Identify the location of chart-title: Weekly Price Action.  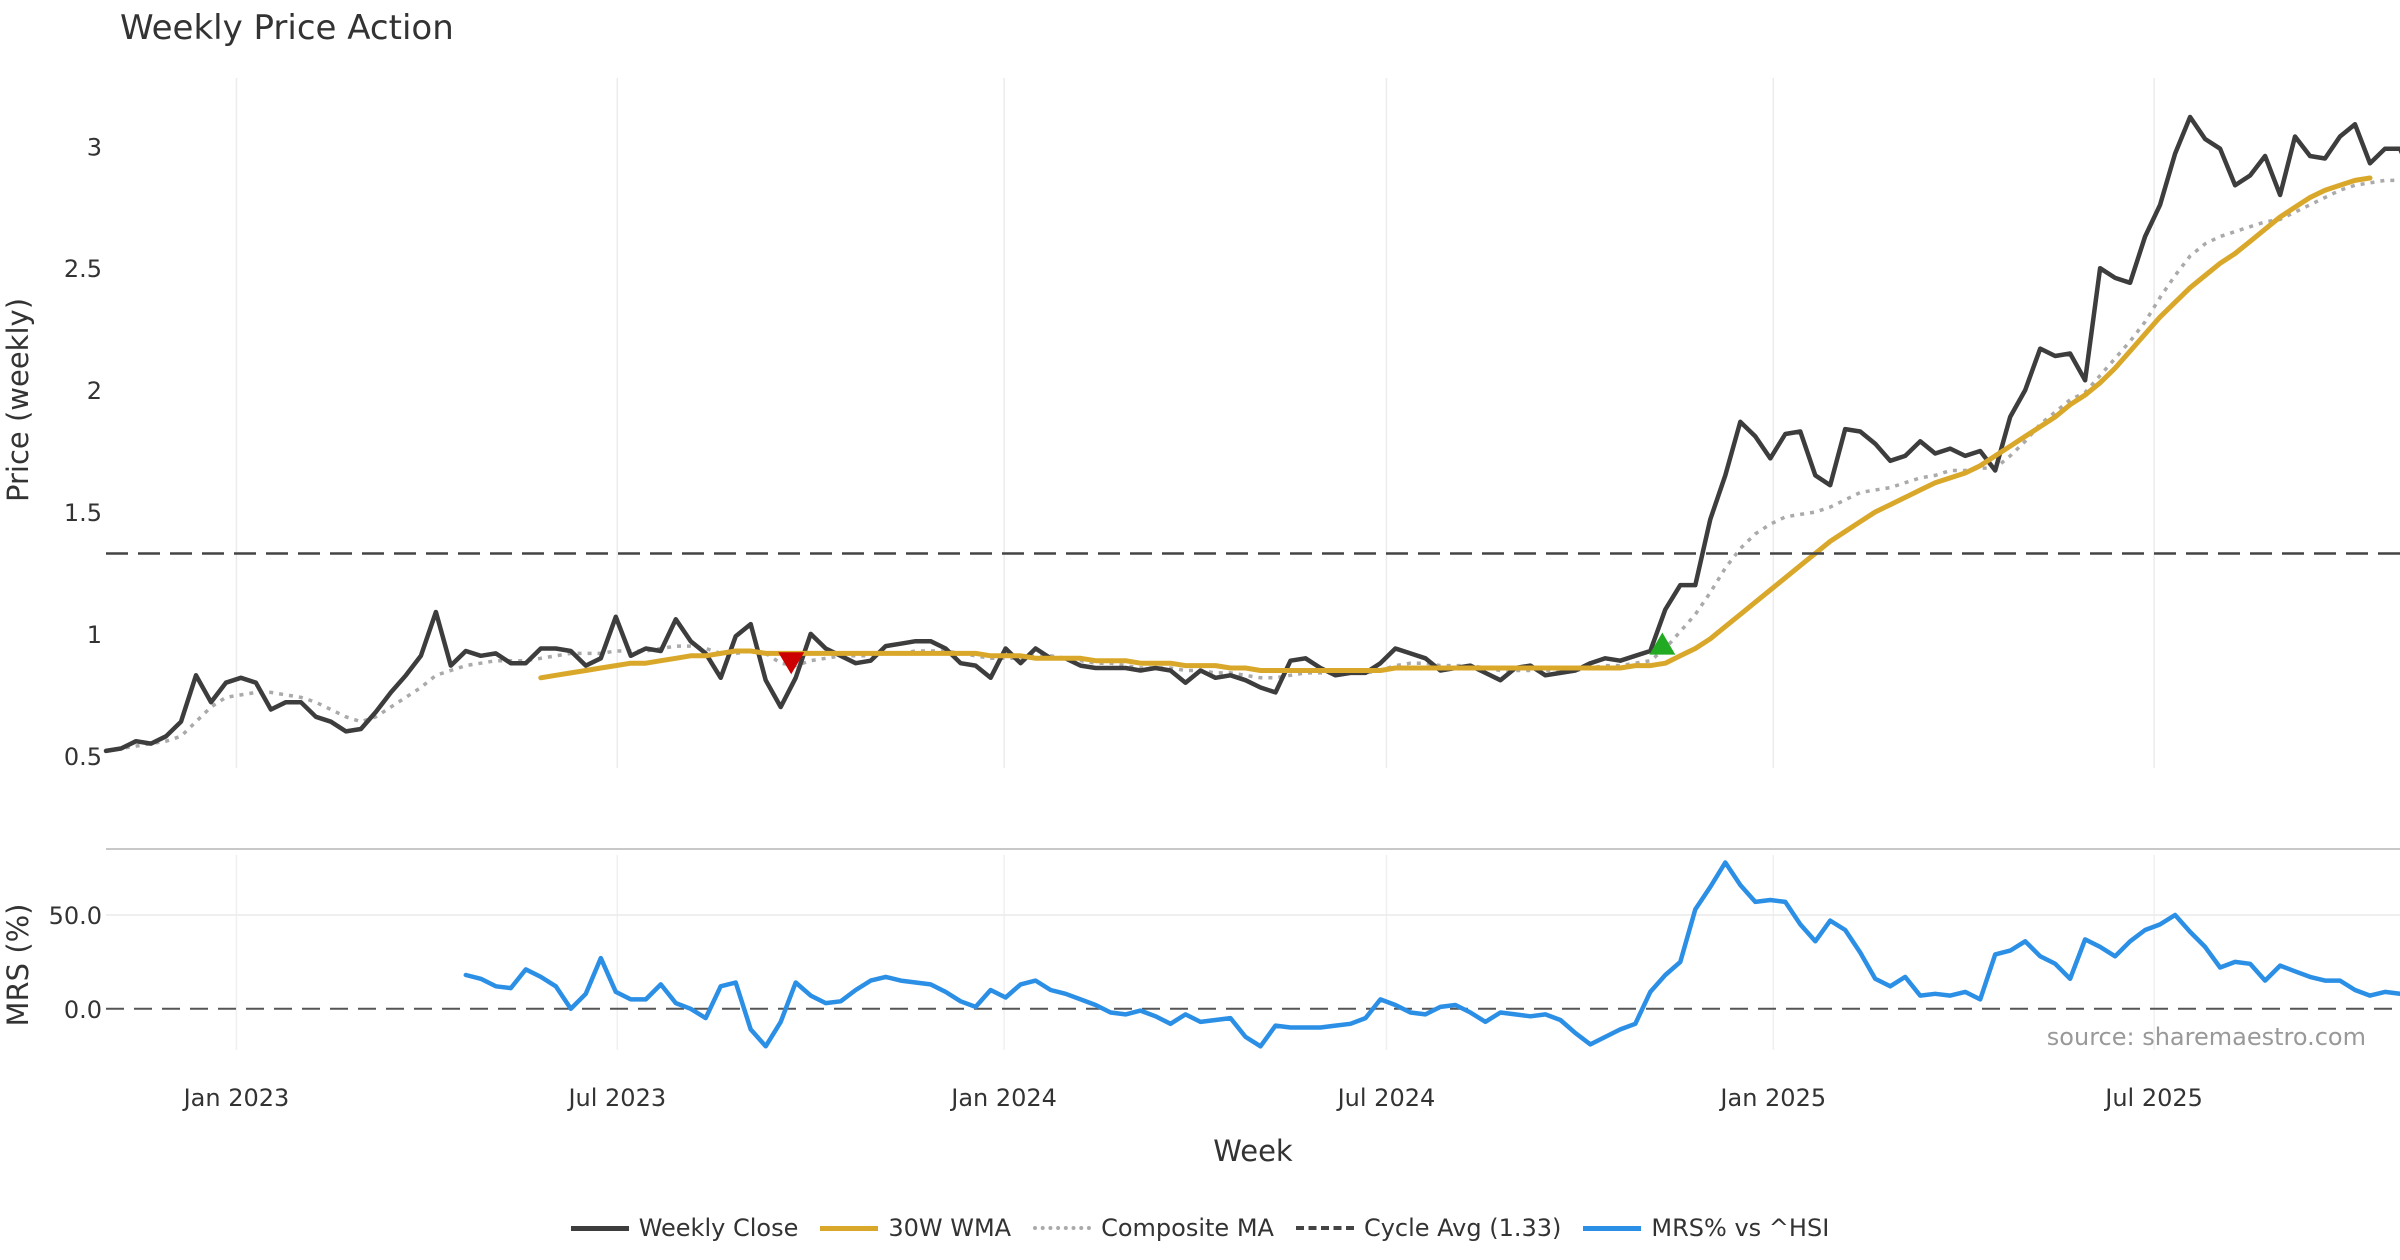
(287, 28).